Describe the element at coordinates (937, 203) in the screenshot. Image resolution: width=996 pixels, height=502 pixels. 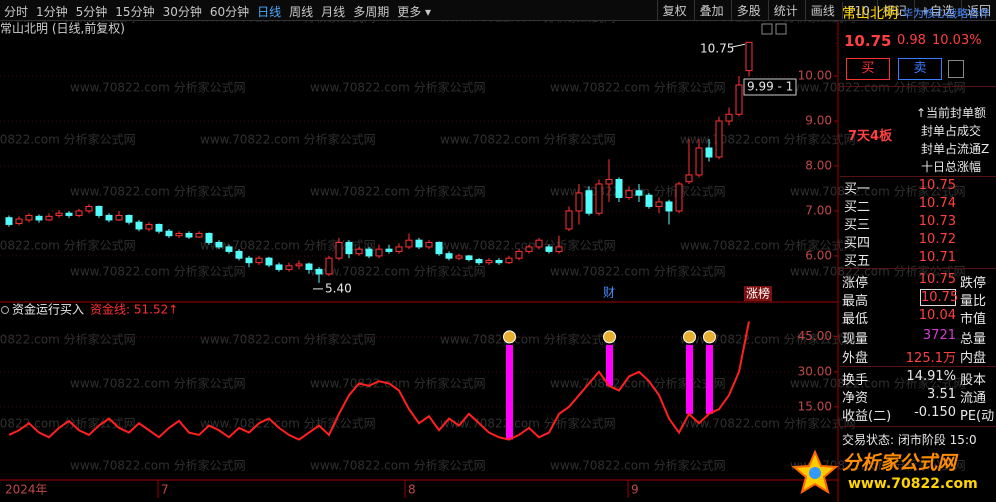
I see `bid-price: 10.74` at that location.